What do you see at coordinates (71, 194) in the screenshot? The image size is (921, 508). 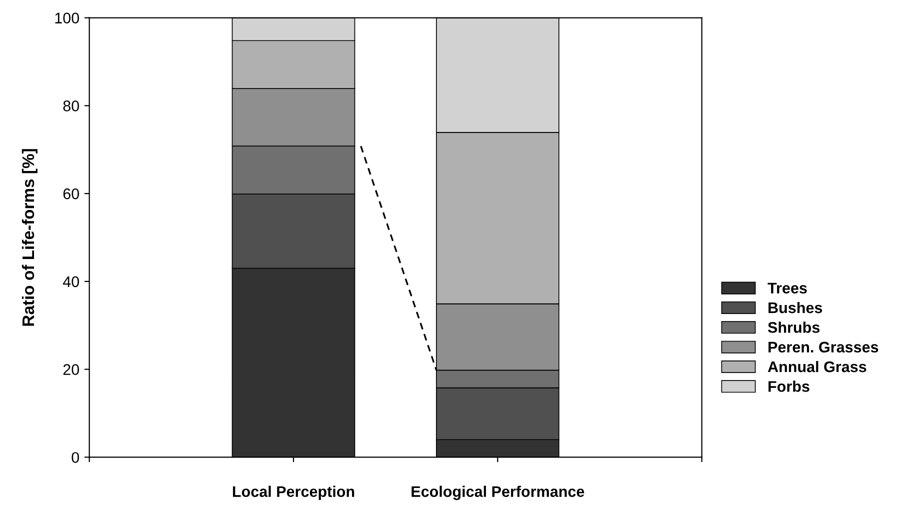 I see `y-tick-label: 60` at bounding box center [71, 194].